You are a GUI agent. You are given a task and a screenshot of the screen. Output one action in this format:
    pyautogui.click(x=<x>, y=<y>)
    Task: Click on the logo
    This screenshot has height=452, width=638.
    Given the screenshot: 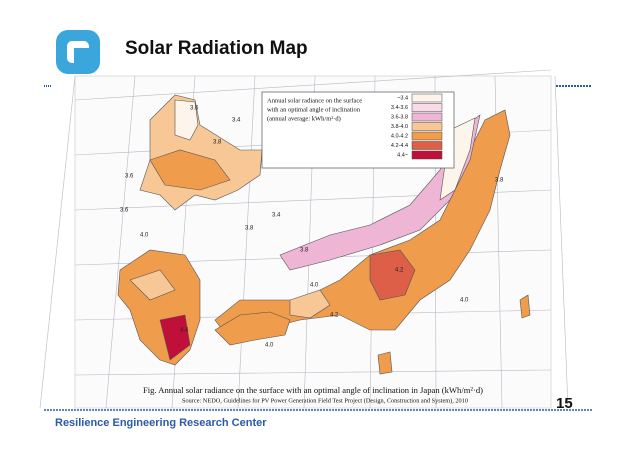 What is the action you would take?
    pyautogui.click(x=78, y=52)
    